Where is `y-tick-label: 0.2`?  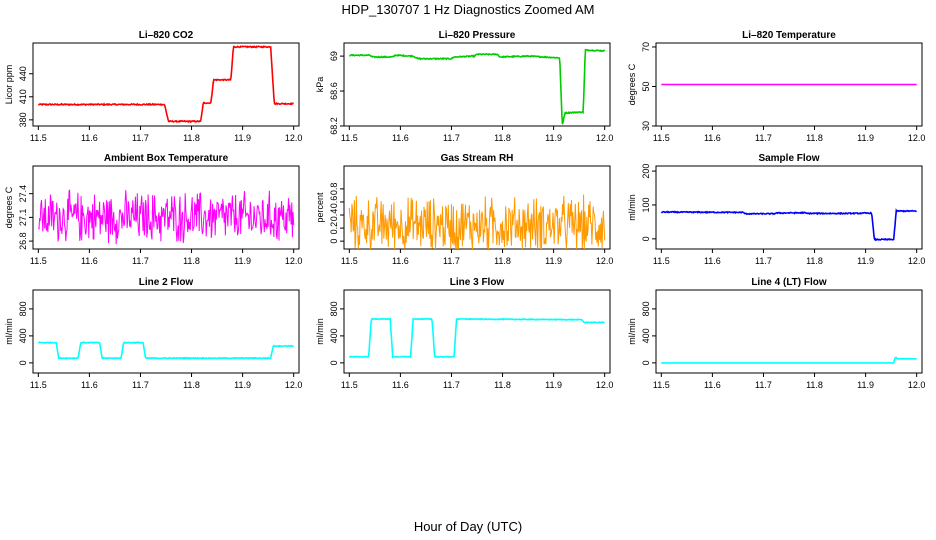 y-tick-label: 0.2 is located at coordinates (334, 228).